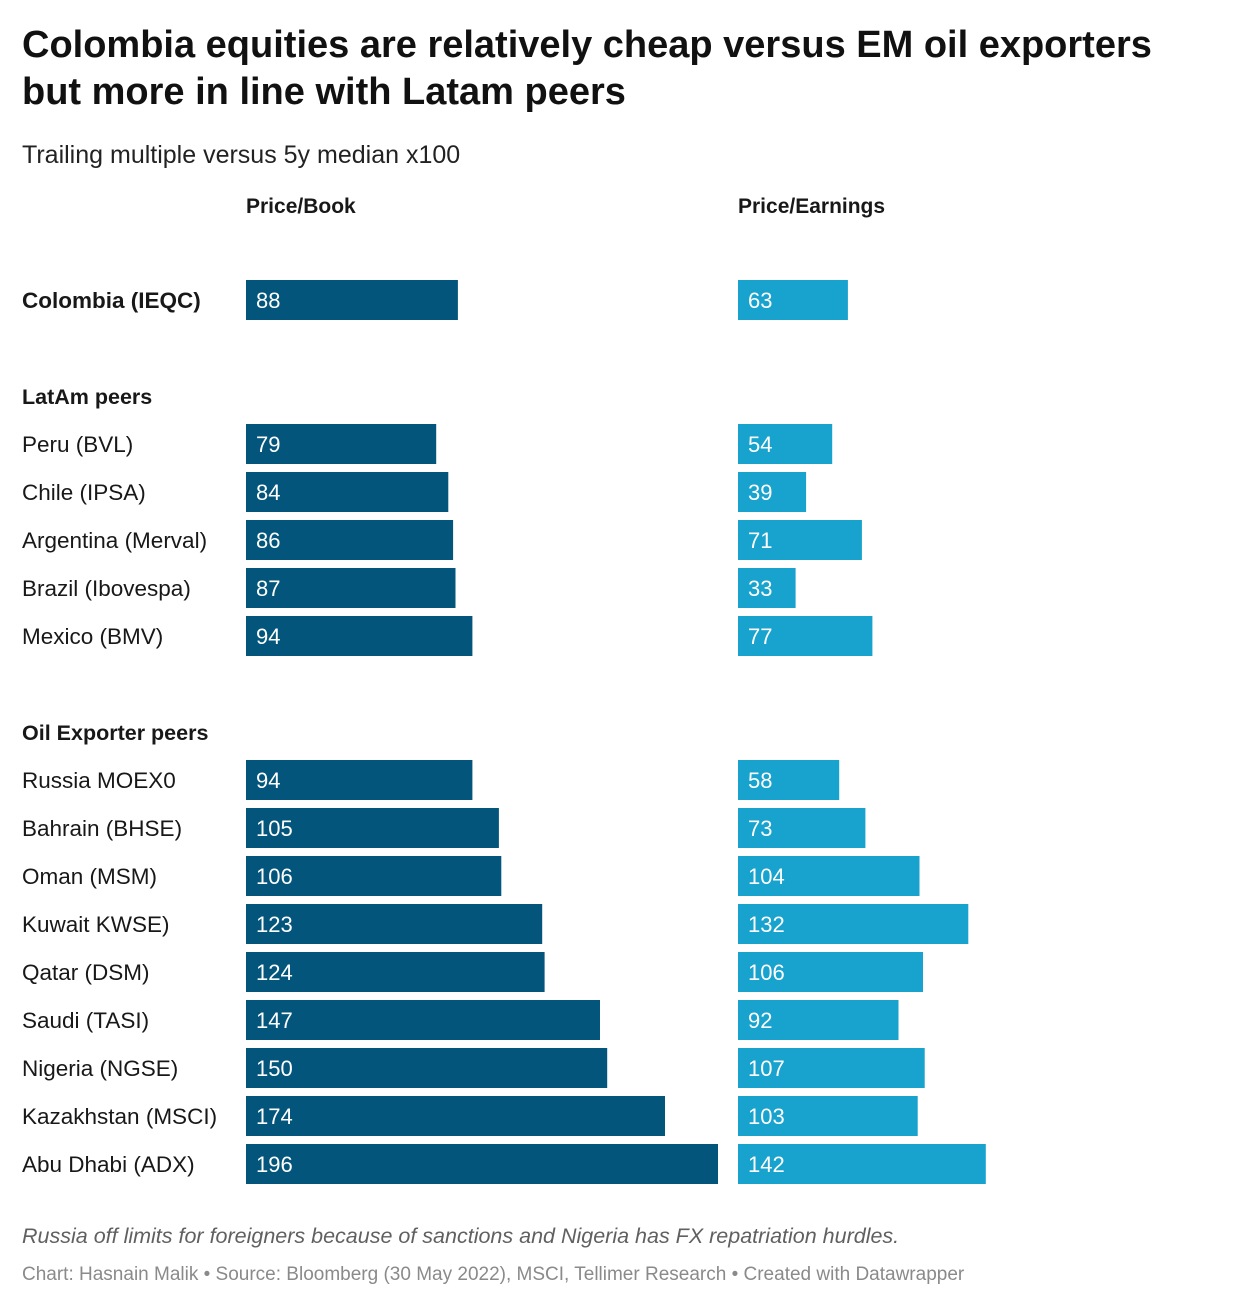 The width and height of the screenshot is (1240, 1308). I want to click on category-label: Kuwait KWSE), so click(96, 924).